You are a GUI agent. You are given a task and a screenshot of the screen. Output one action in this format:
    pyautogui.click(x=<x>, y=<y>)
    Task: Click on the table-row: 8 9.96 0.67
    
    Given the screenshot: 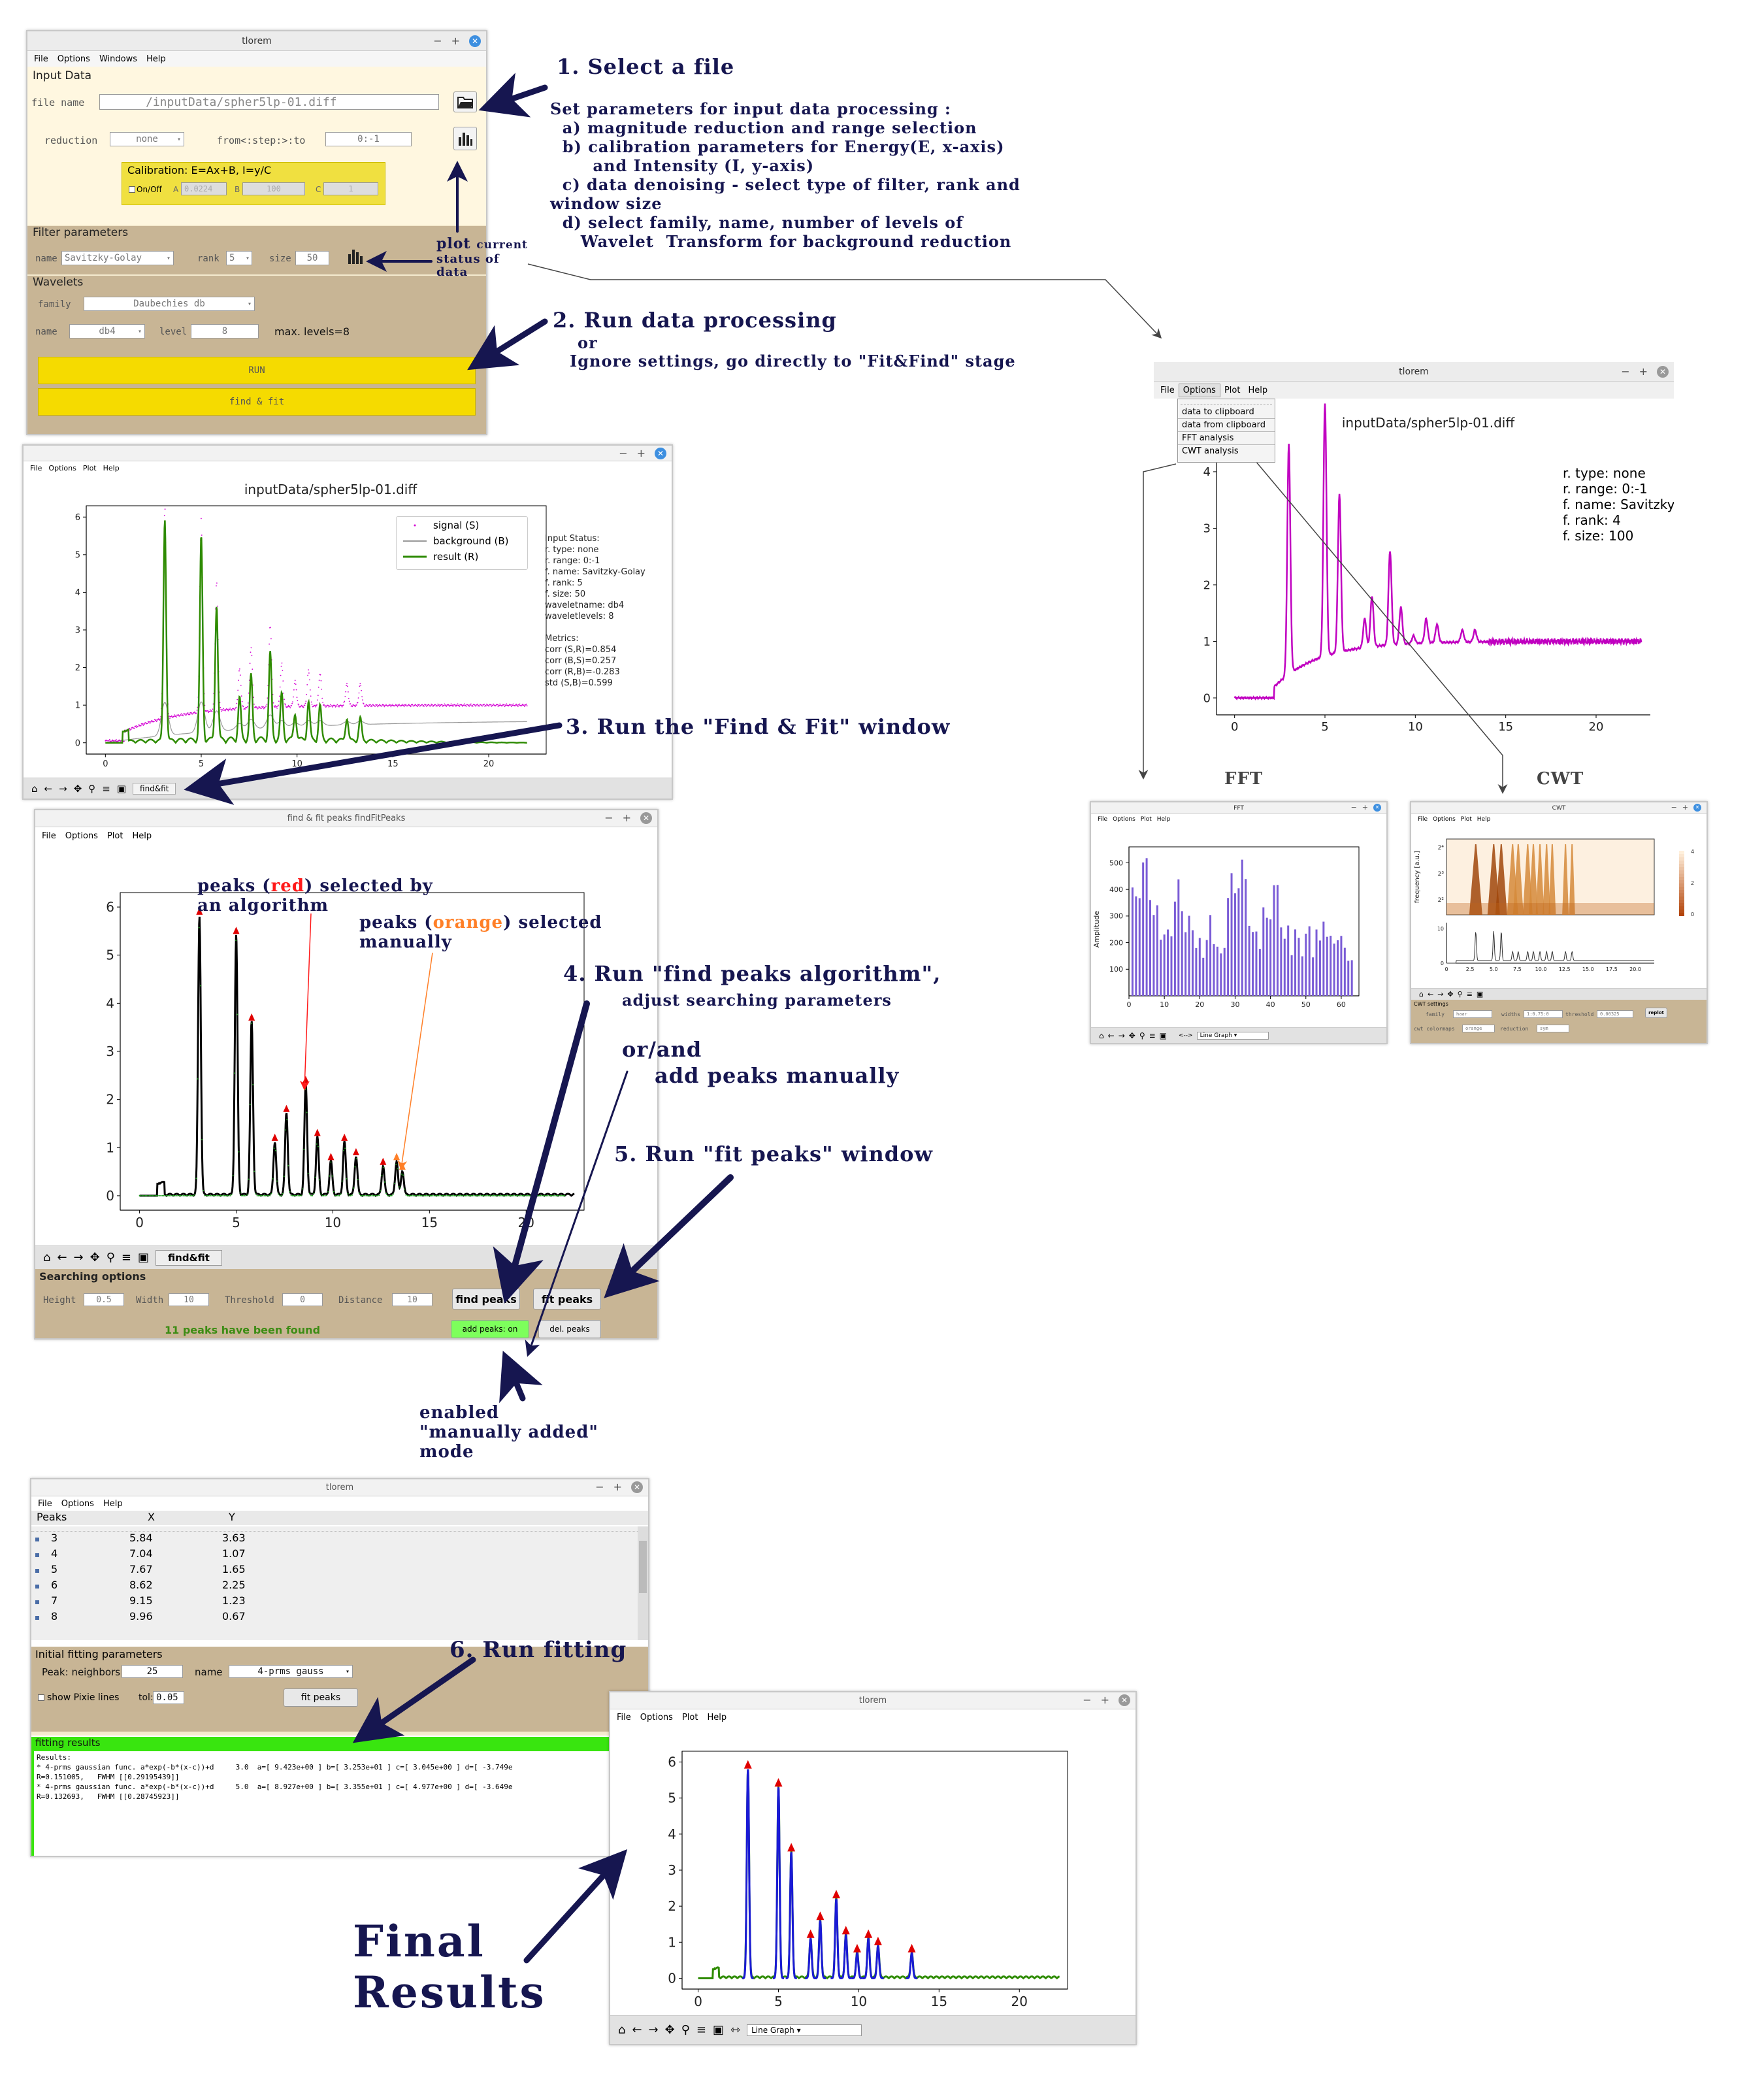 What is the action you would take?
    pyautogui.click(x=334, y=1618)
    